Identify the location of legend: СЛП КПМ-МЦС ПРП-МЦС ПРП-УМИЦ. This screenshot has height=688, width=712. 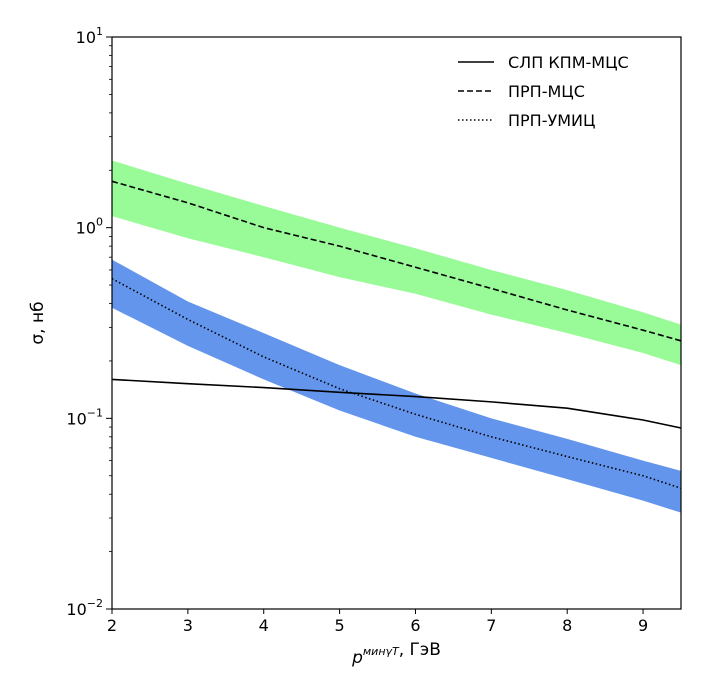
(543, 91).